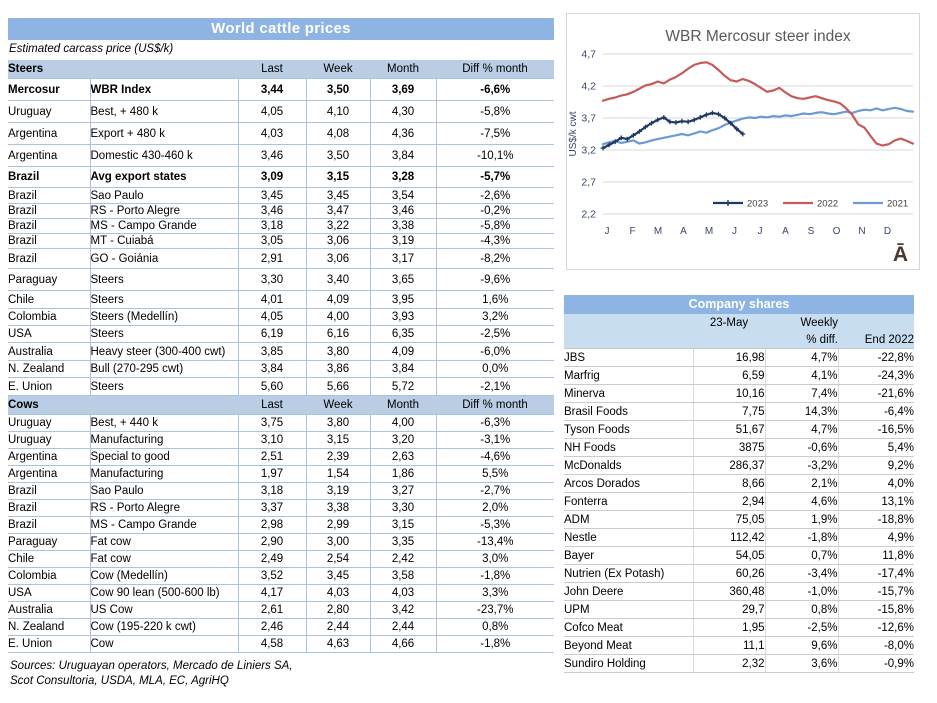  Describe the element at coordinates (875, 357) in the screenshot. I see `cell-end: -22,8%` at that location.